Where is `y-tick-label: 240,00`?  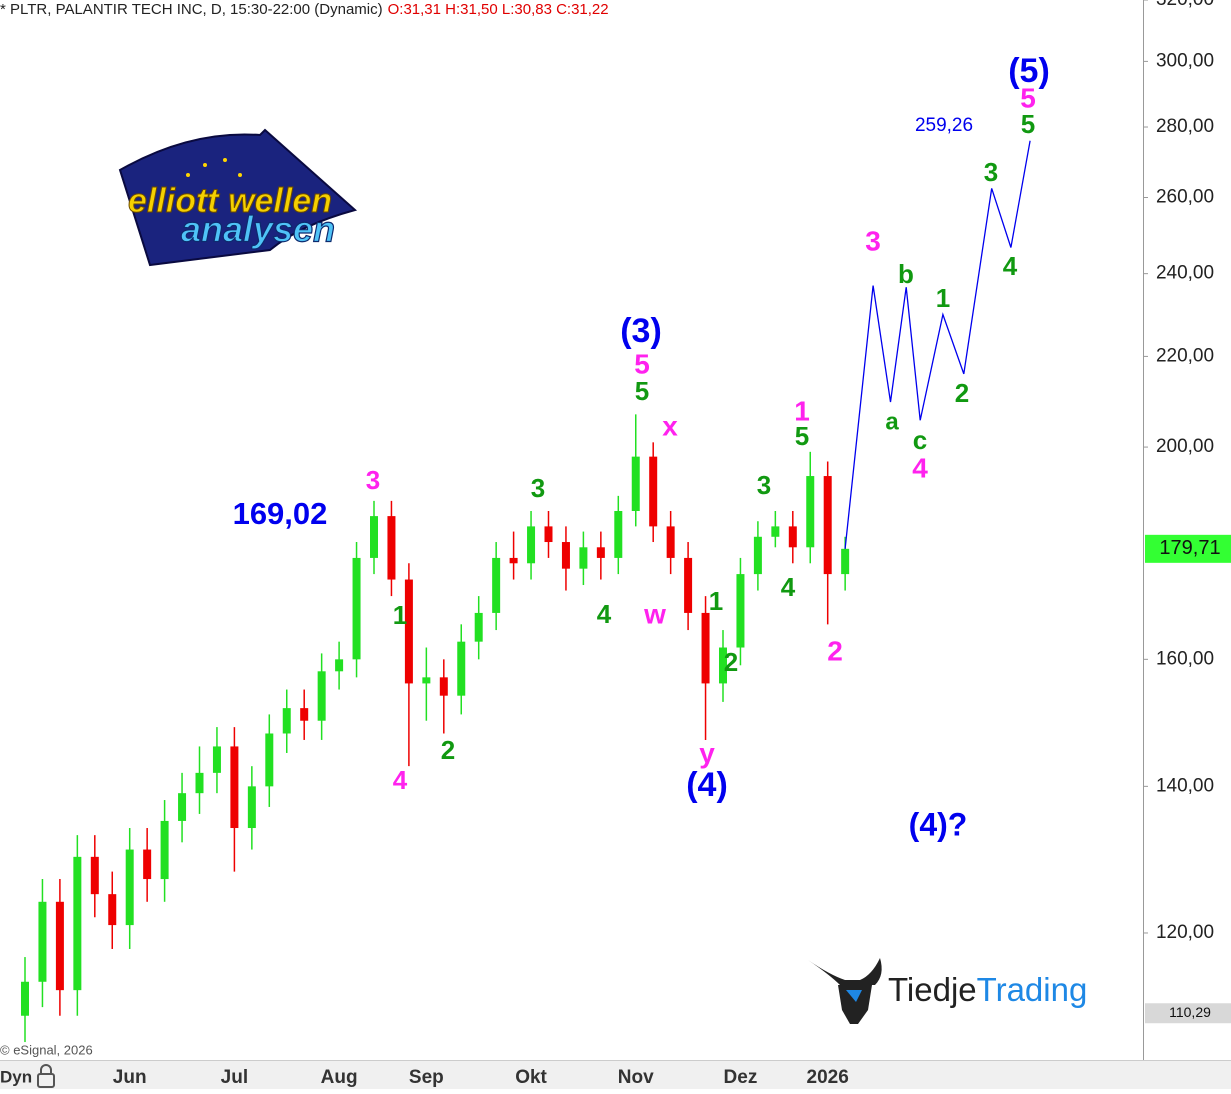
y-tick-label: 240,00 is located at coordinates (1185, 273).